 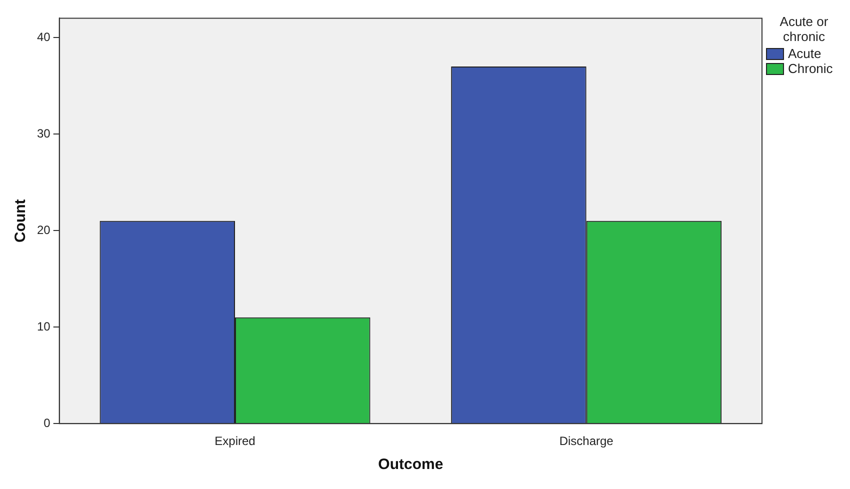 What do you see at coordinates (804, 29) in the screenshot?
I see `legend-title: Acute or chronic` at bounding box center [804, 29].